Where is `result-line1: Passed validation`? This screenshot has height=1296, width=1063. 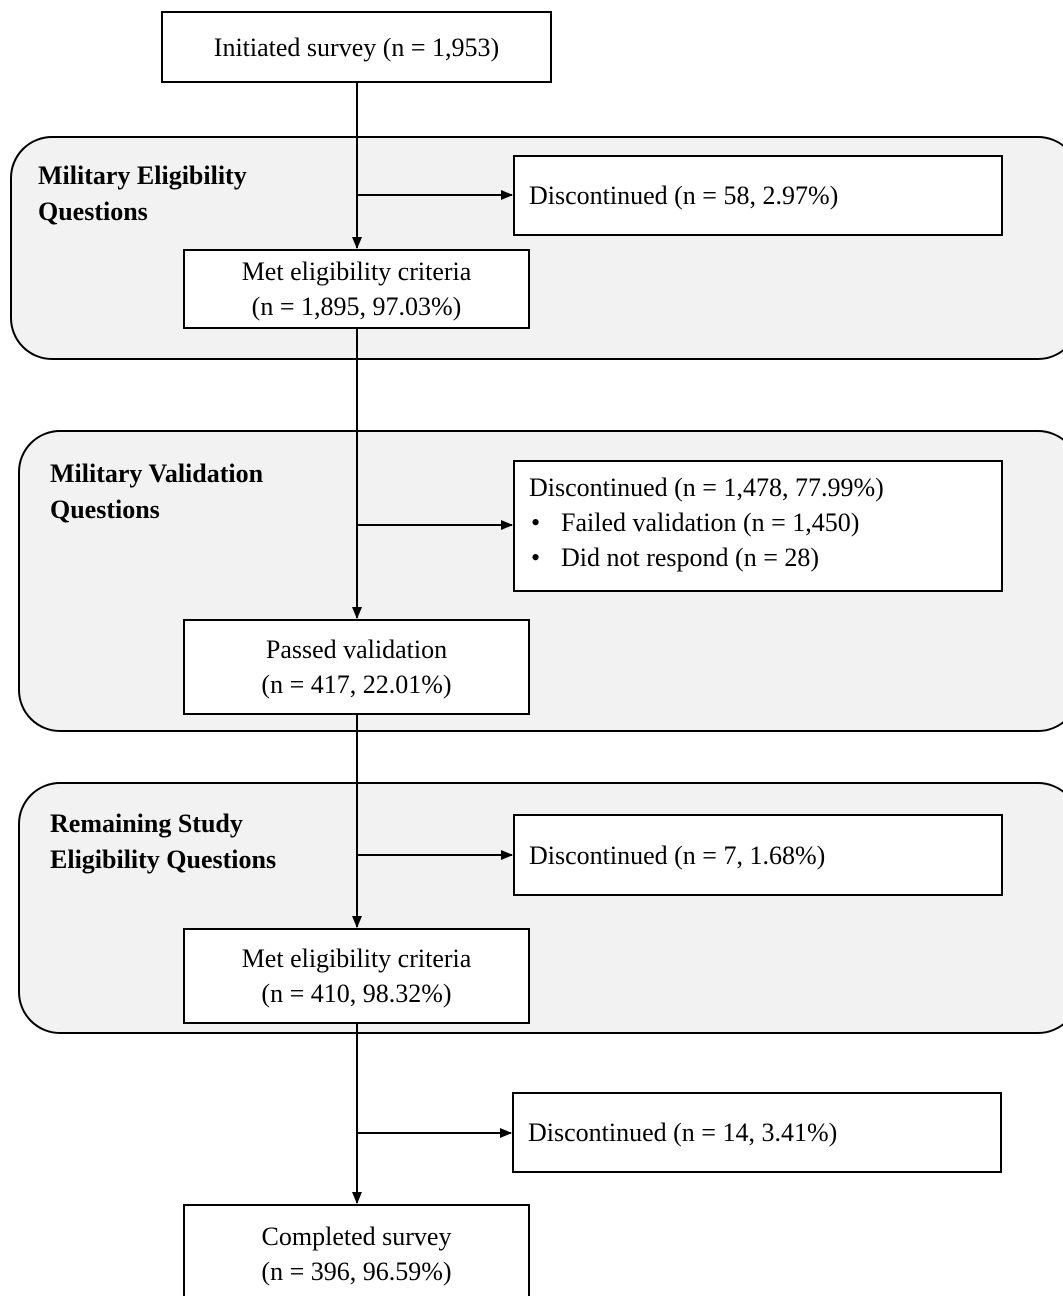 result-line1: Passed validation is located at coordinates (356, 649).